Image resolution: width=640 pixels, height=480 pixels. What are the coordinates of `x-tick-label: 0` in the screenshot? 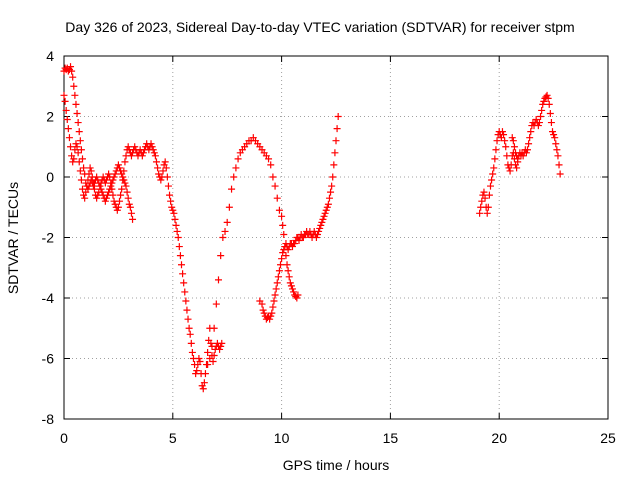 It's located at (64, 438).